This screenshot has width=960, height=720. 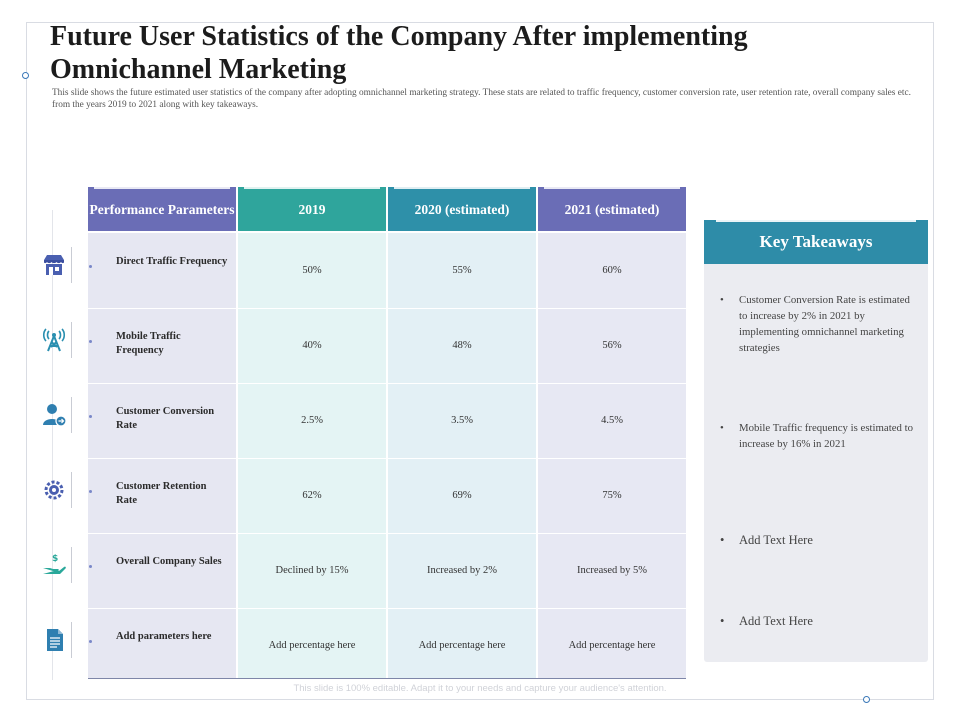 What do you see at coordinates (54, 265) in the screenshot?
I see `store-icon` at bounding box center [54, 265].